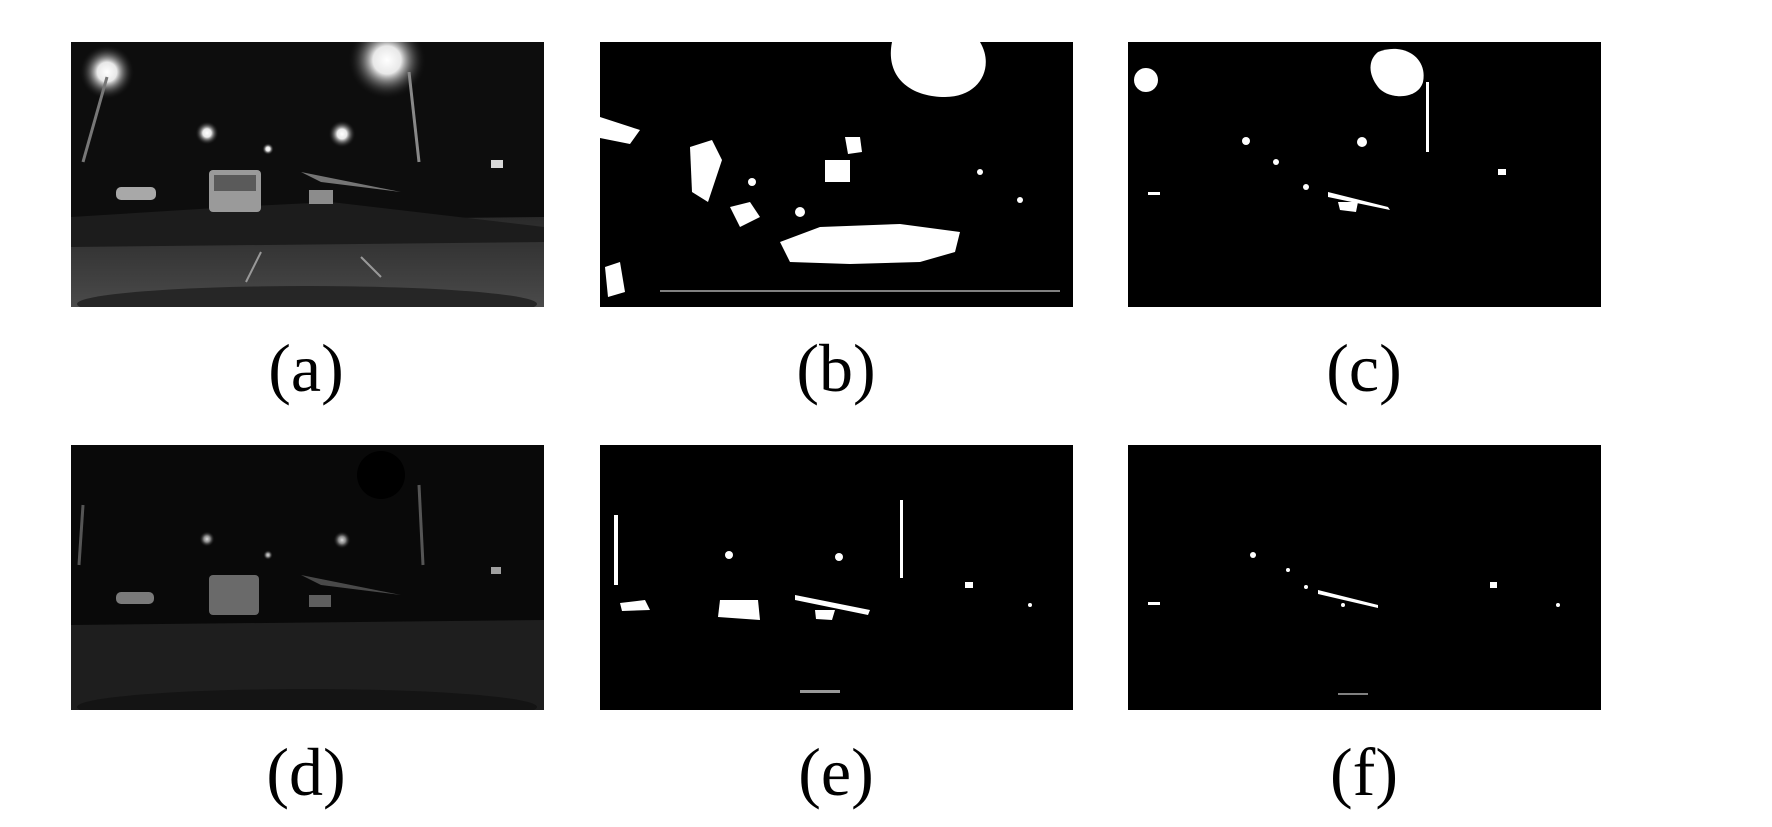 The image size is (1772, 827). What do you see at coordinates (1364, 772) in the screenshot?
I see `caption-f: (f)` at bounding box center [1364, 772].